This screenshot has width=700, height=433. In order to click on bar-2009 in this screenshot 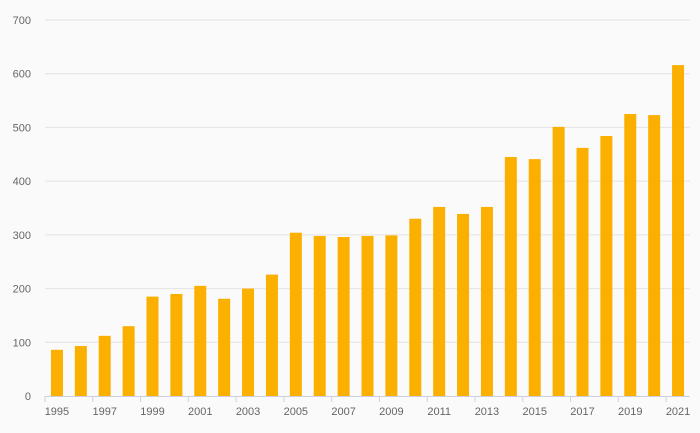, I will do `click(391, 315)`.